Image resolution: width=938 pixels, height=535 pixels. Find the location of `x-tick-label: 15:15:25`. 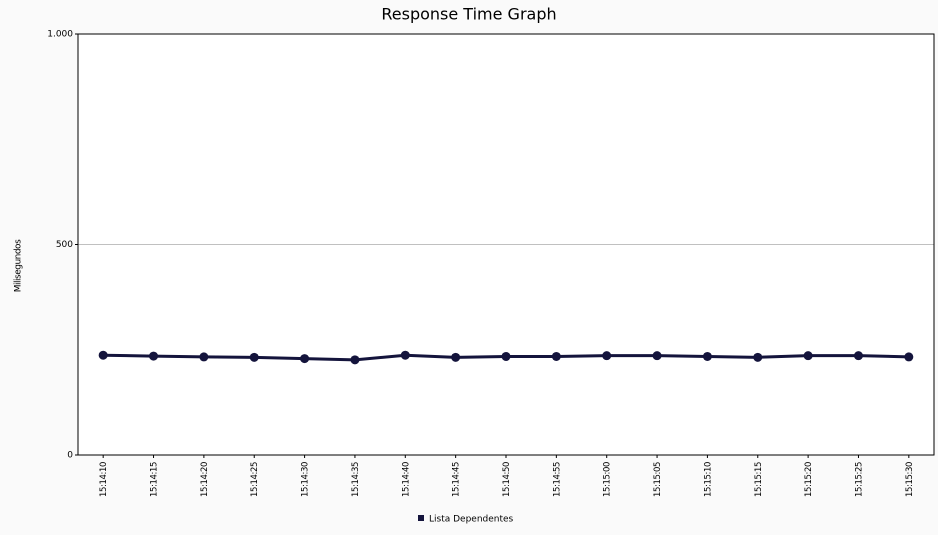

x-tick-label: 15:15:25 is located at coordinates (859, 479).